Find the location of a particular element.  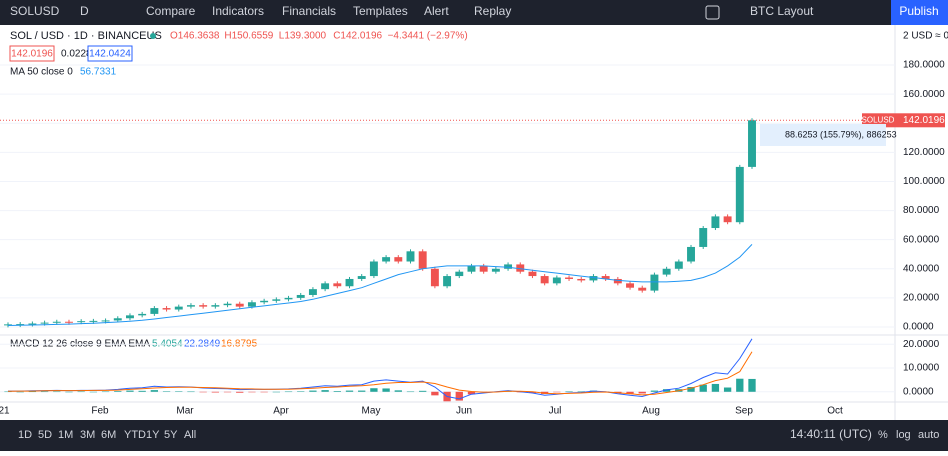

toolbar-item: Indicators is located at coordinates (238, 11).